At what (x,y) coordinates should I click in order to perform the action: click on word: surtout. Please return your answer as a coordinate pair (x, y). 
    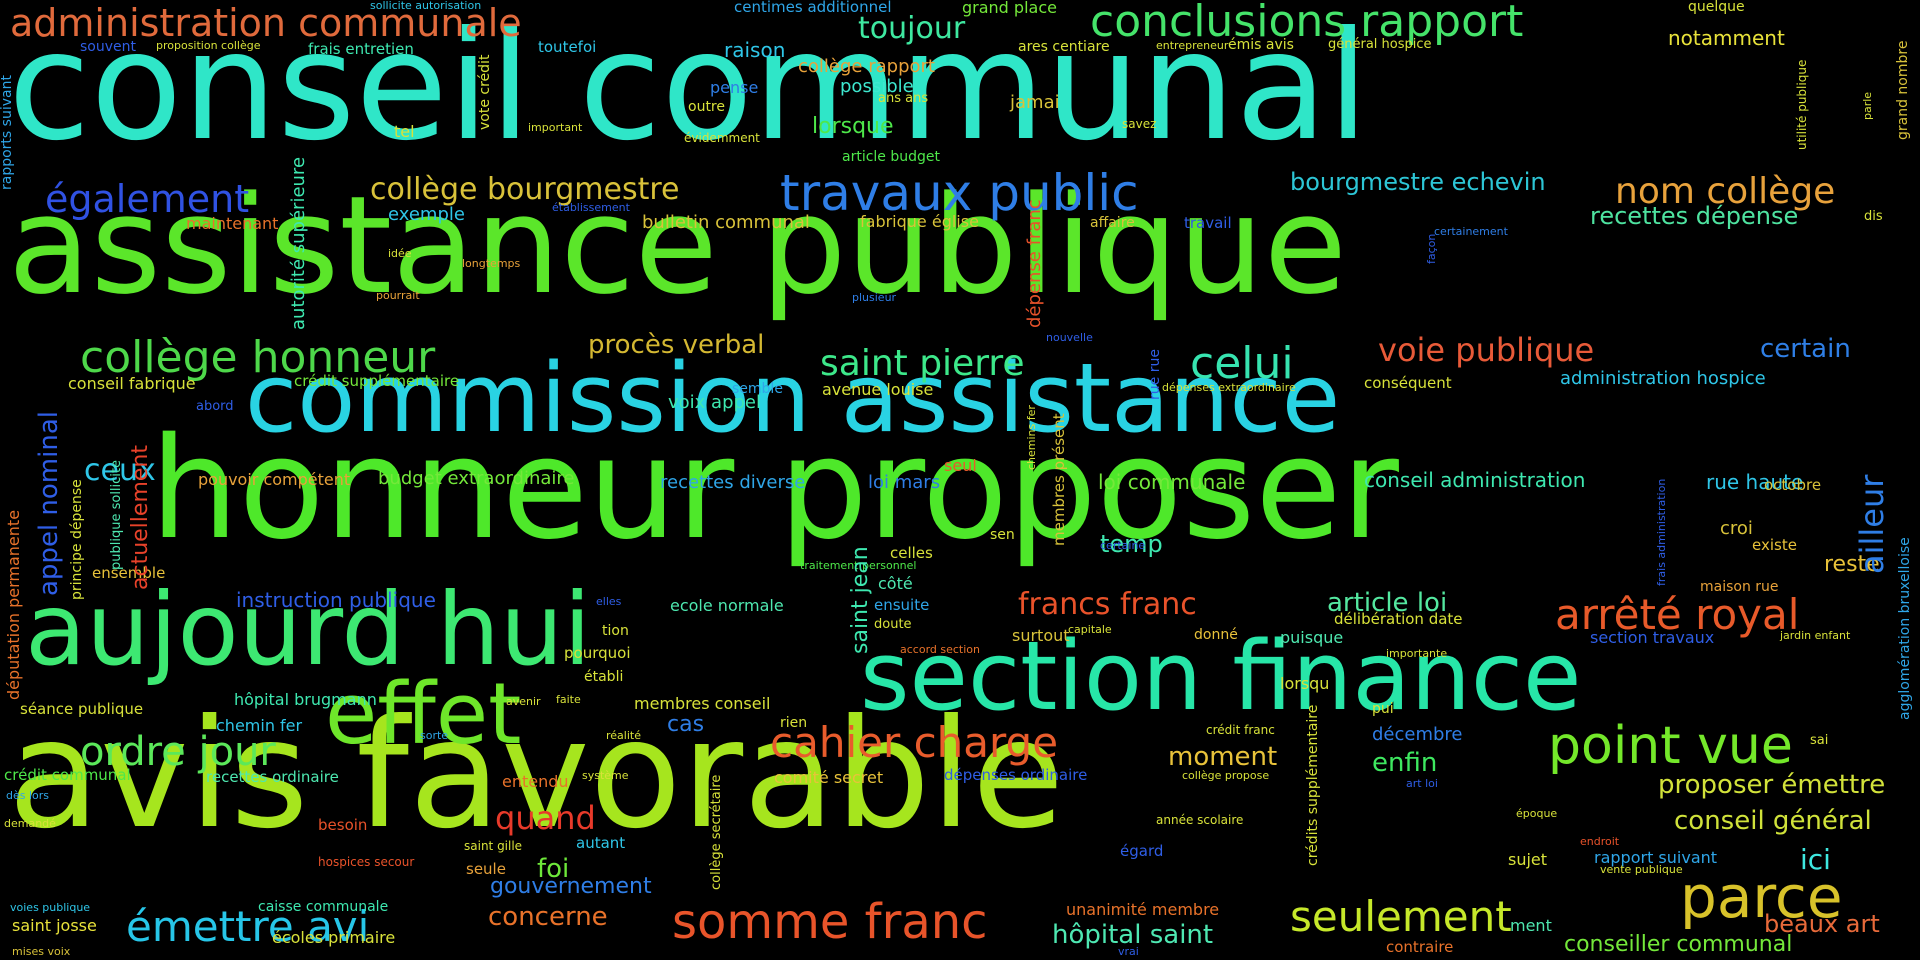
    Looking at the image, I should click on (1041, 635).